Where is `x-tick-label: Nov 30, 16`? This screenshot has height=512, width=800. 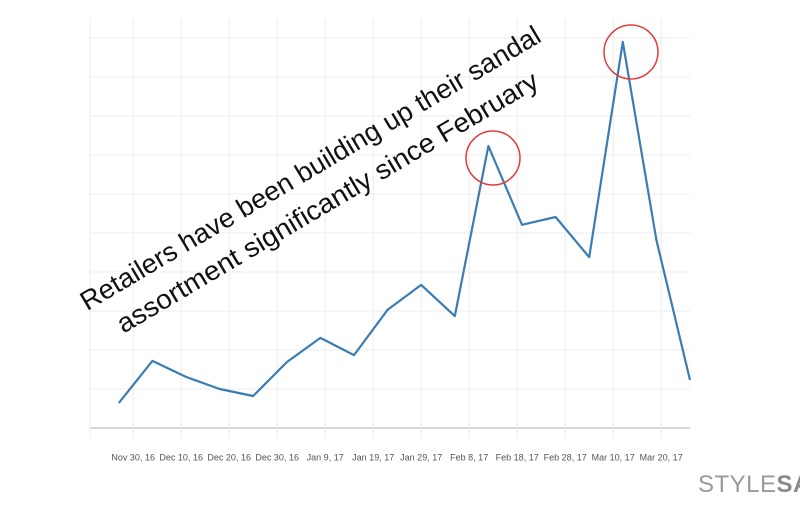 x-tick-label: Nov 30, 16 is located at coordinates (133, 457).